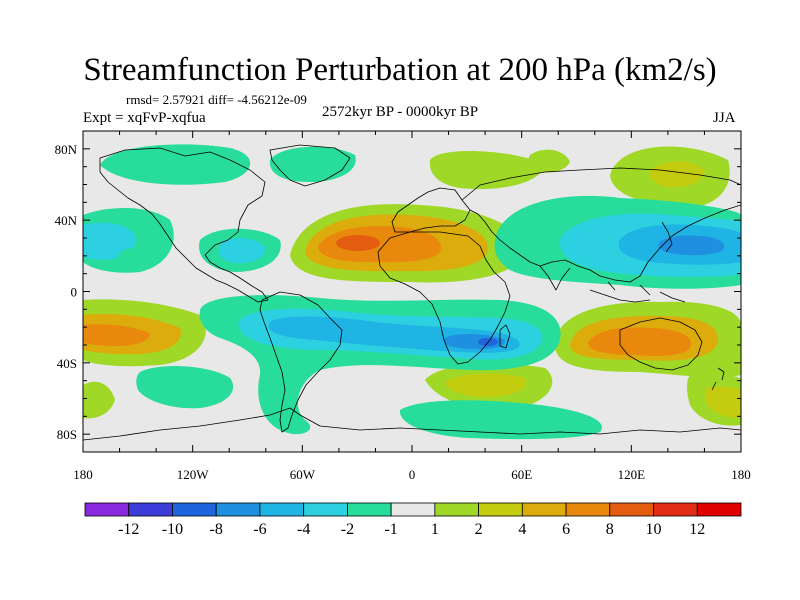 This screenshot has width=800, height=600. I want to click on asia-pacific-low-core, so click(691, 245).